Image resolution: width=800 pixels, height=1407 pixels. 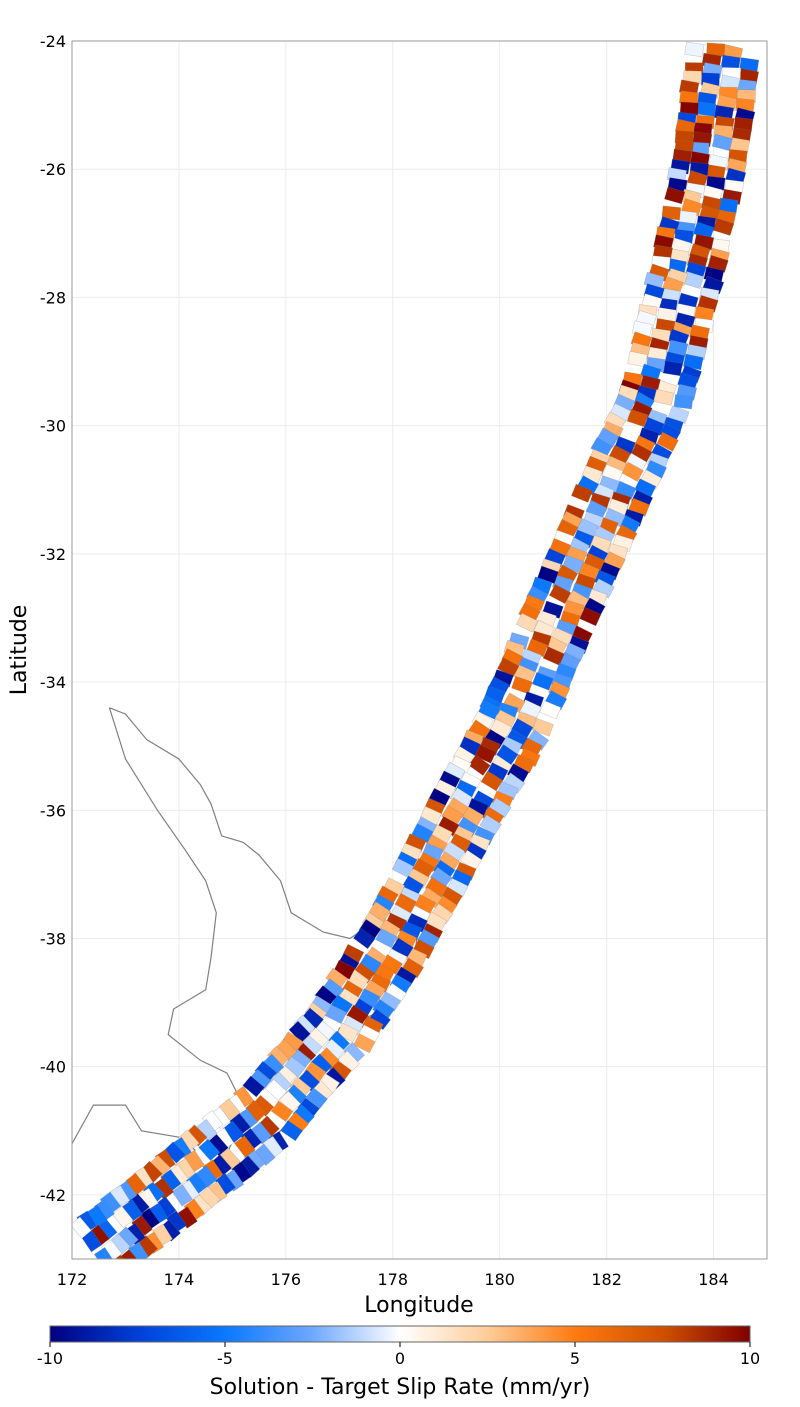 What do you see at coordinates (499, 1279) in the screenshot?
I see `x-tick-label: 180` at bounding box center [499, 1279].